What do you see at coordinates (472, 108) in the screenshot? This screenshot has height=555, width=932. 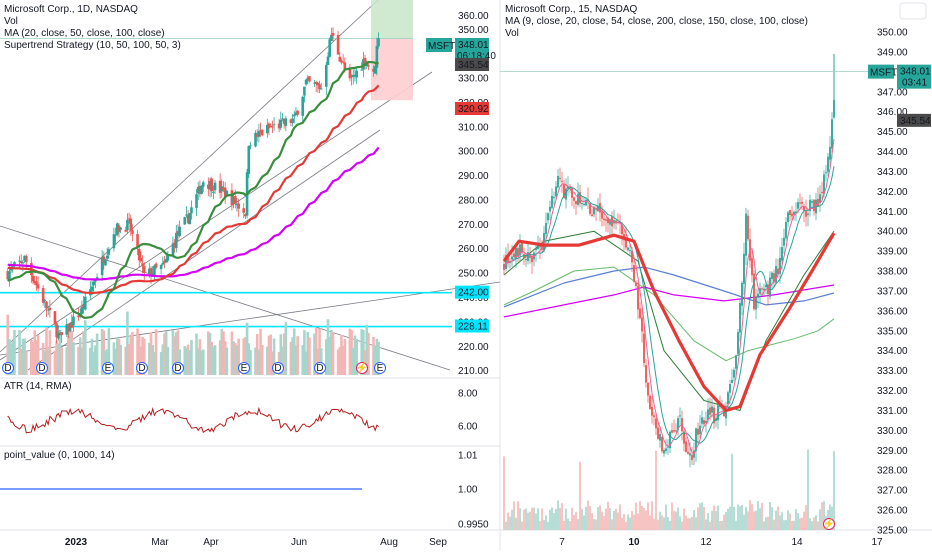 I see `stop-tag-bg` at bounding box center [472, 108].